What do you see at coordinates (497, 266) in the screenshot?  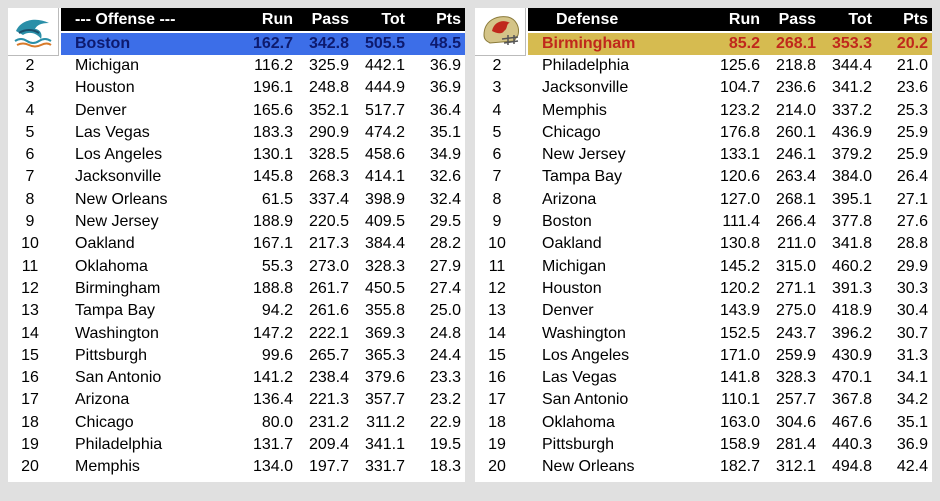 I see `row-rank: 11` at bounding box center [497, 266].